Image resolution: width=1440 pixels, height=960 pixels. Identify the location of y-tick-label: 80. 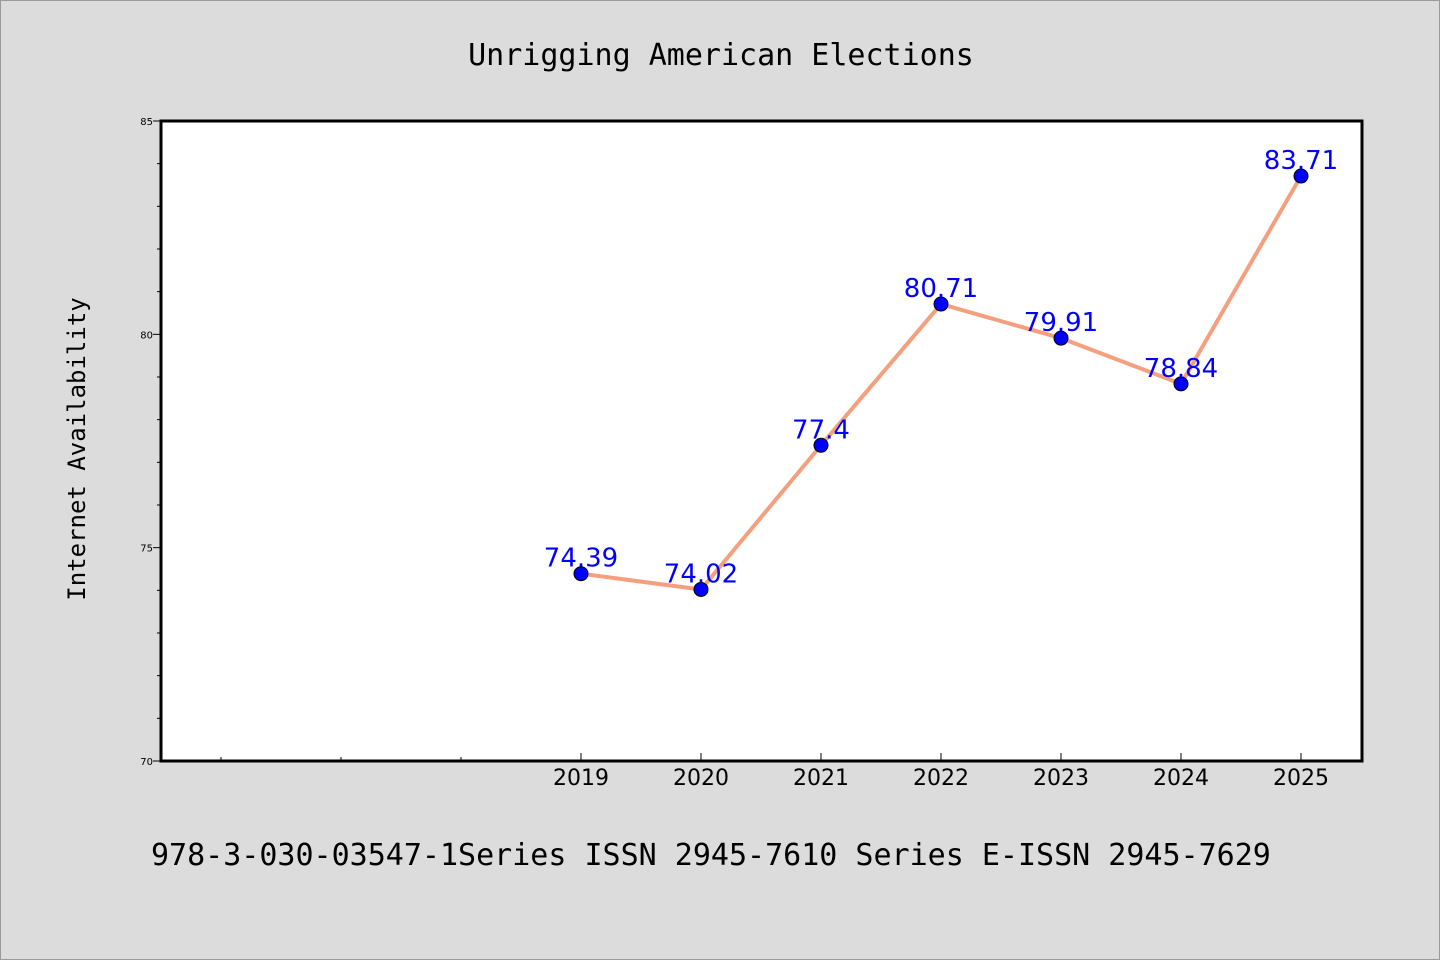
(146, 335).